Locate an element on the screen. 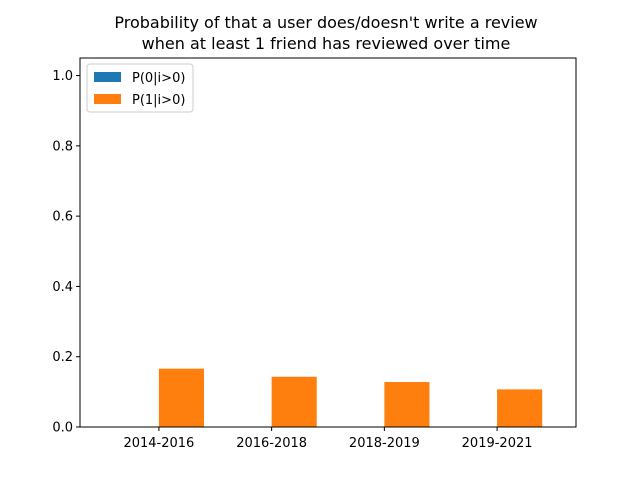 This screenshot has height=484, width=640. y-tick-label: 0.0 is located at coordinates (62, 428).